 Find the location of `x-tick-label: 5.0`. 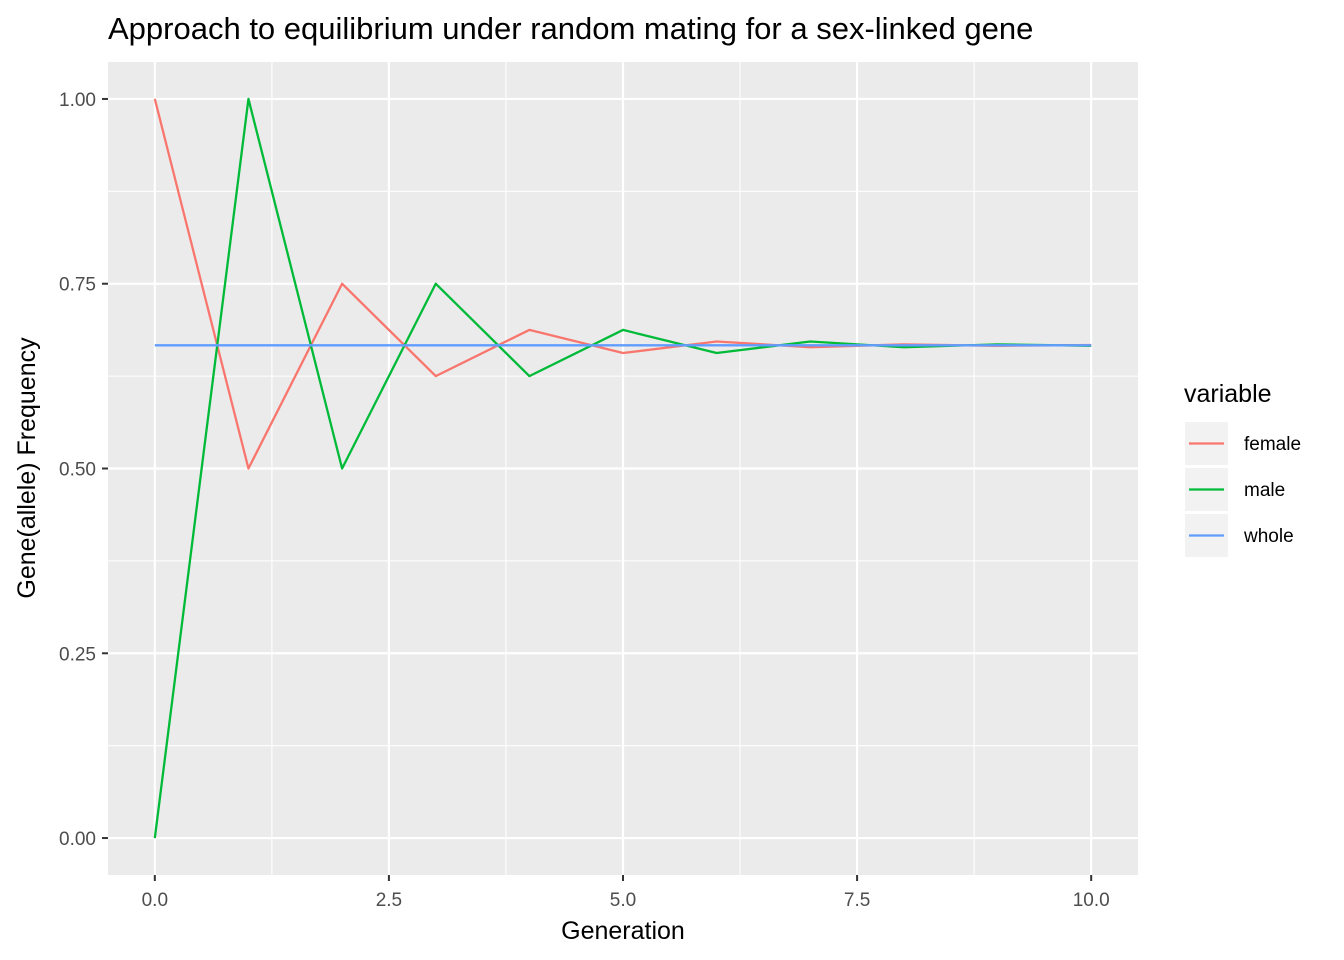

x-tick-label: 5.0 is located at coordinates (623, 900).